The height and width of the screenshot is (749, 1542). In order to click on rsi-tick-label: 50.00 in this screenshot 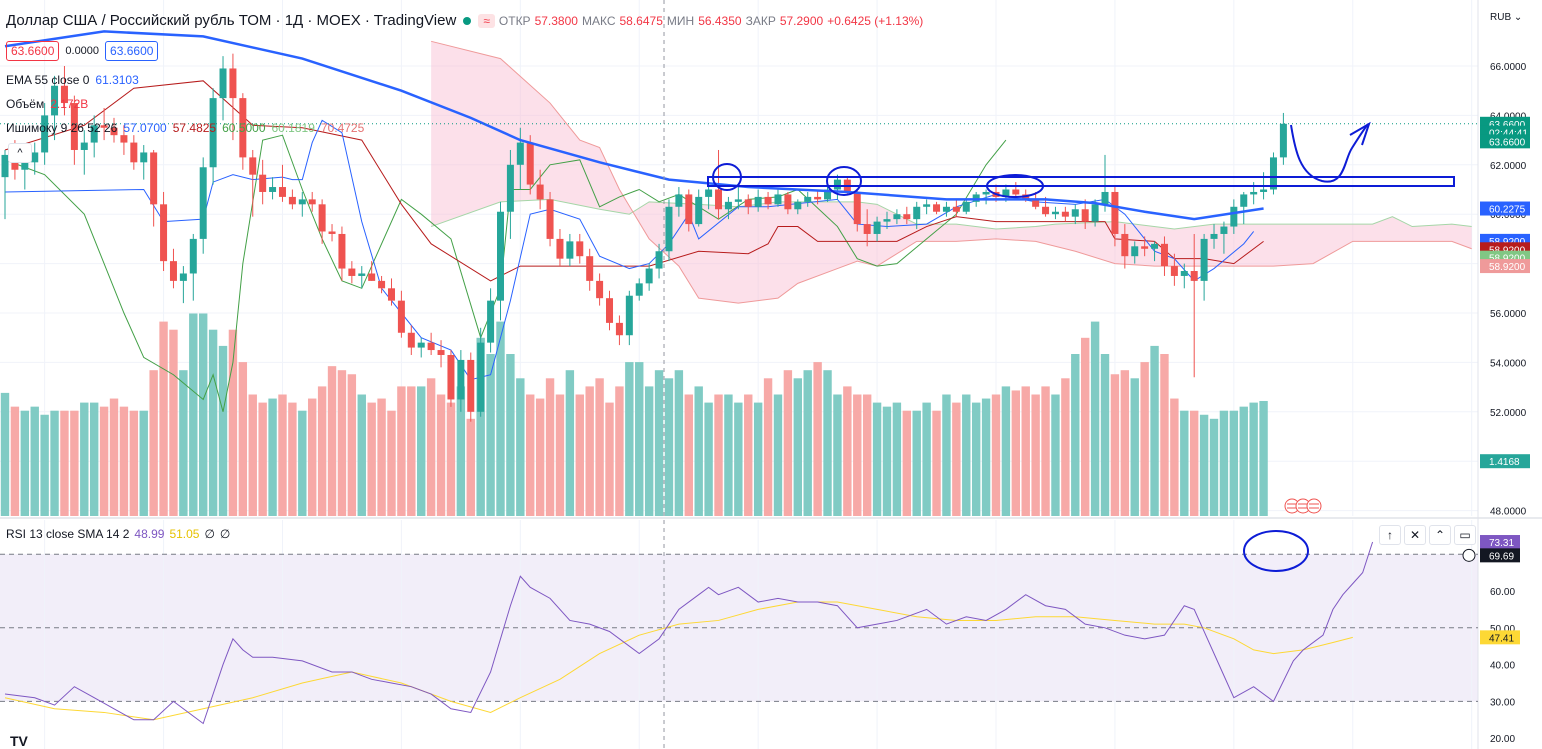, I will do `click(1502, 629)`.